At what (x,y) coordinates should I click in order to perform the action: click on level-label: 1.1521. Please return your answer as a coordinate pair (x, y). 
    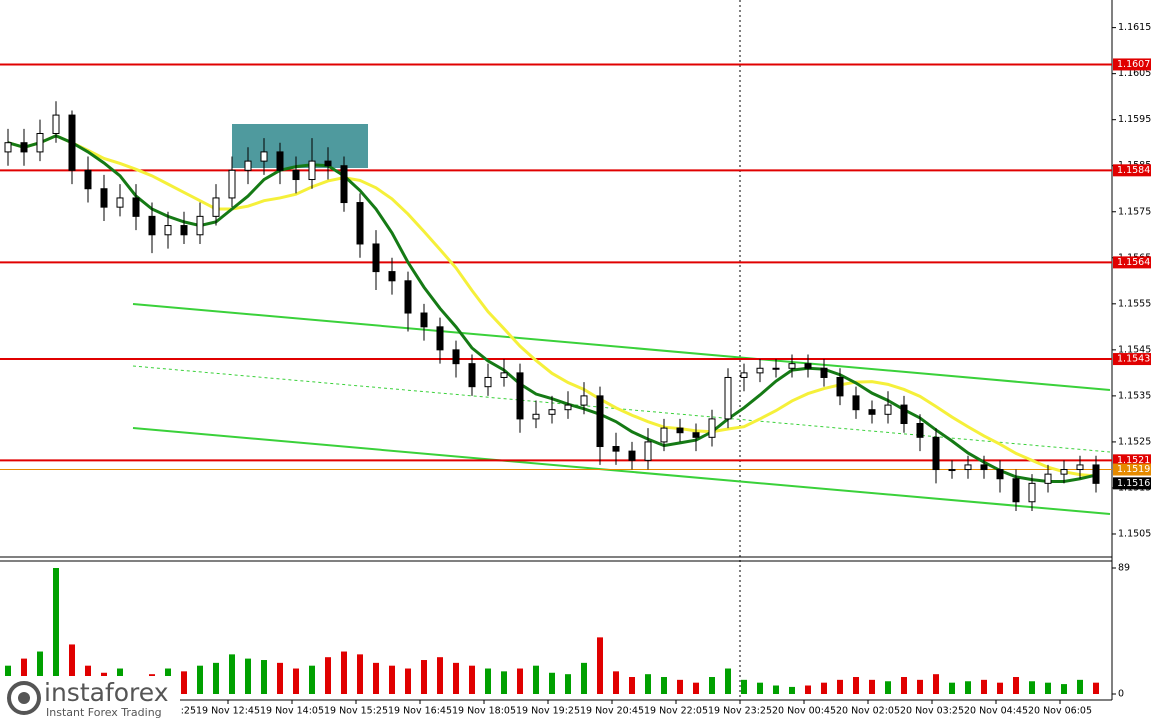
    Looking at the image, I should click on (1133, 460).